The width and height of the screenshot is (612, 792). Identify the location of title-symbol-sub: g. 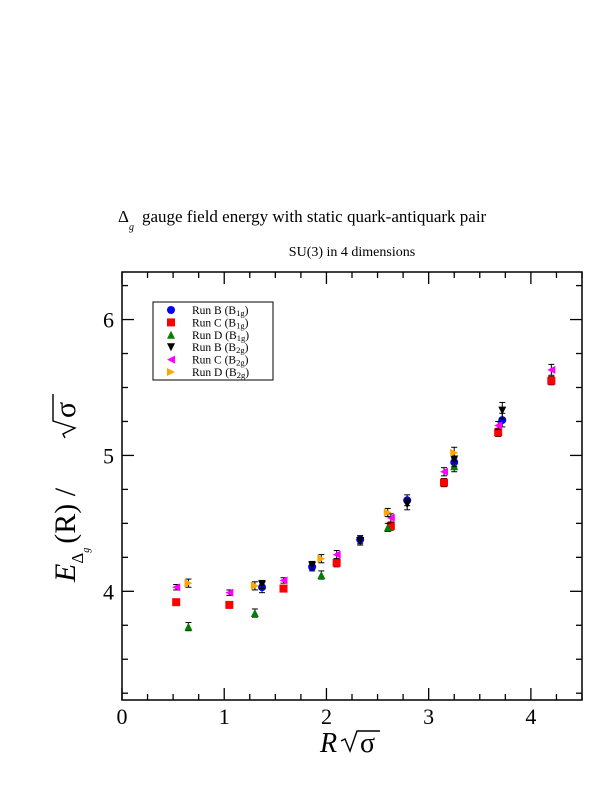
(131, 227).